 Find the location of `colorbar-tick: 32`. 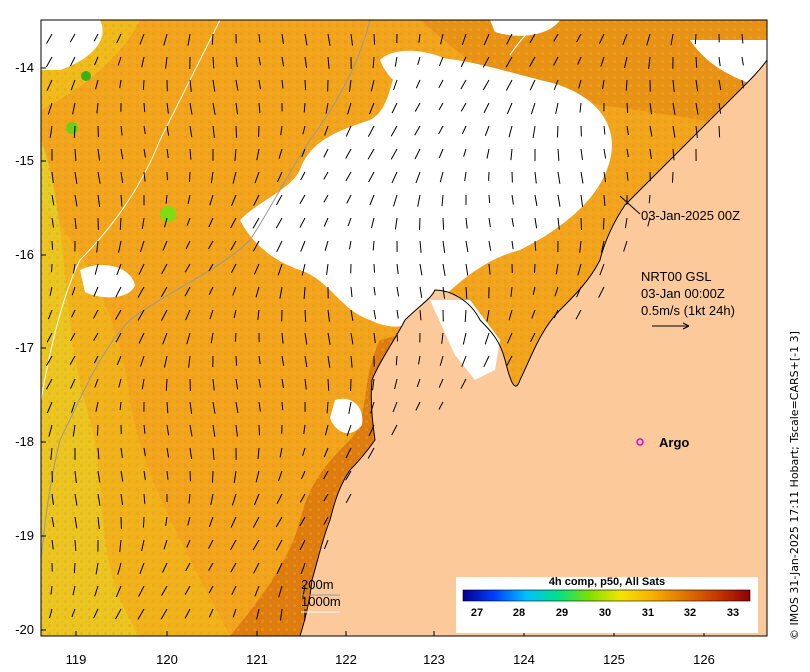

colorbar-tick: 32 is located at coordinates (690, 613).